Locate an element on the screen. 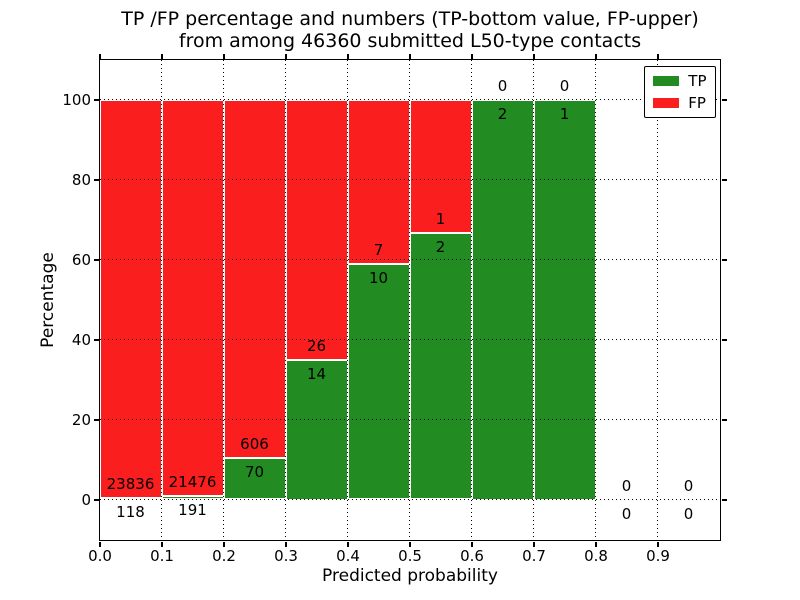 The width and height of the screenshot is (800, 600). x-tick-label: 0.8 is located at coordinates (596, 556).